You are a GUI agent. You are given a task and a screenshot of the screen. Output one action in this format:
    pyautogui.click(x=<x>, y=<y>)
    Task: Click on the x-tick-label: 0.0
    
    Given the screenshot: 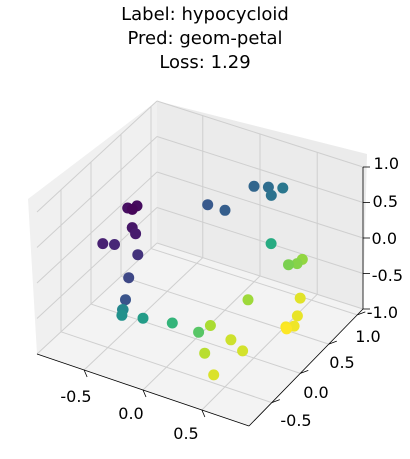 What is the action you would take?
    pyautogui.click(x=130, y=413)
    